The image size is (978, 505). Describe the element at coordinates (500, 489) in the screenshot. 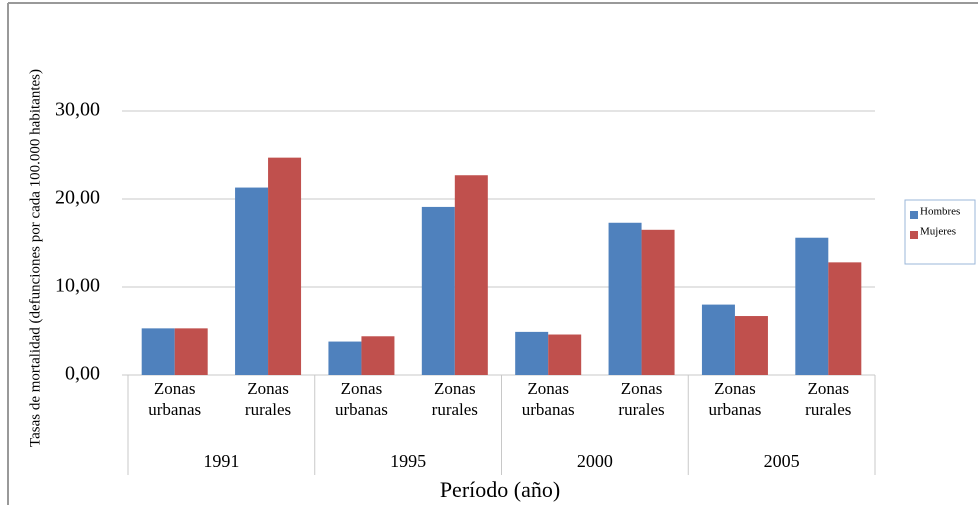

I see `x-axis-label: Período (año)` at that location.